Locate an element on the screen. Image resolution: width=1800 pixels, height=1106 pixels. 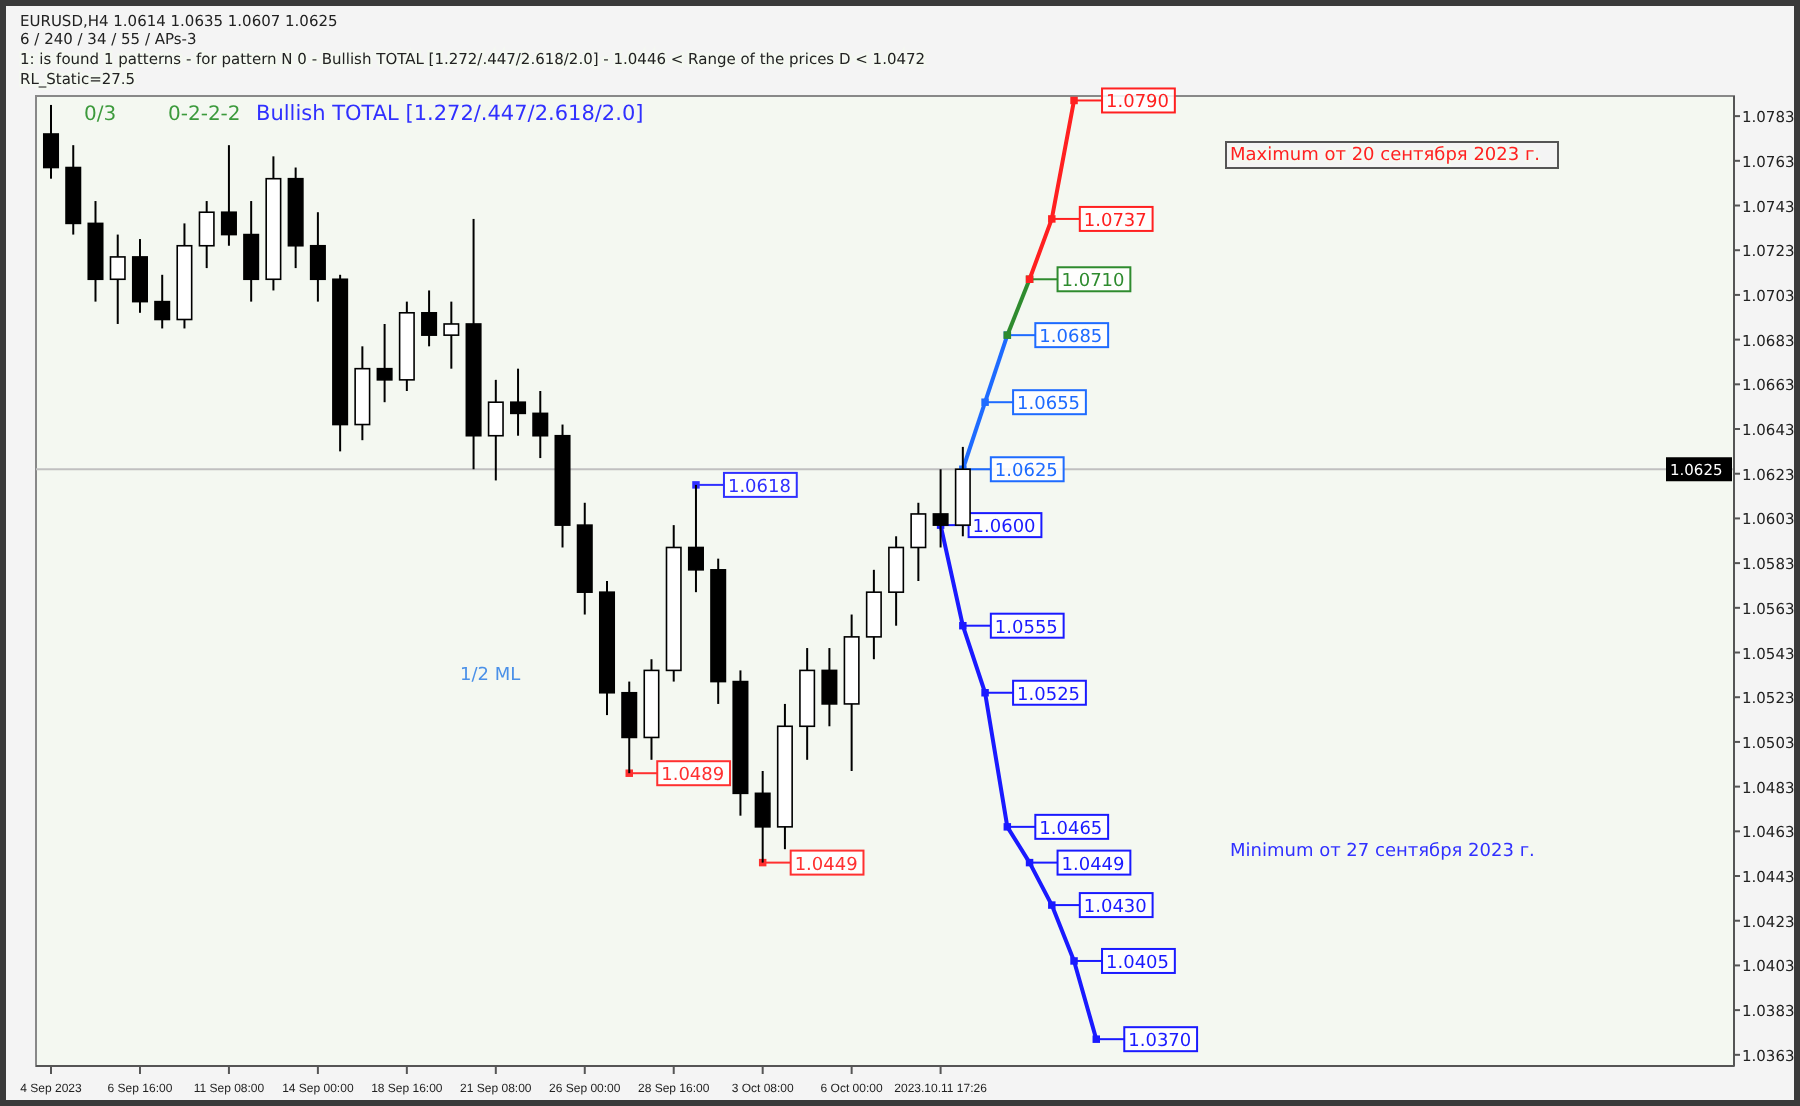
data-label: 1.0790 is located at coordinates (1138, 103).